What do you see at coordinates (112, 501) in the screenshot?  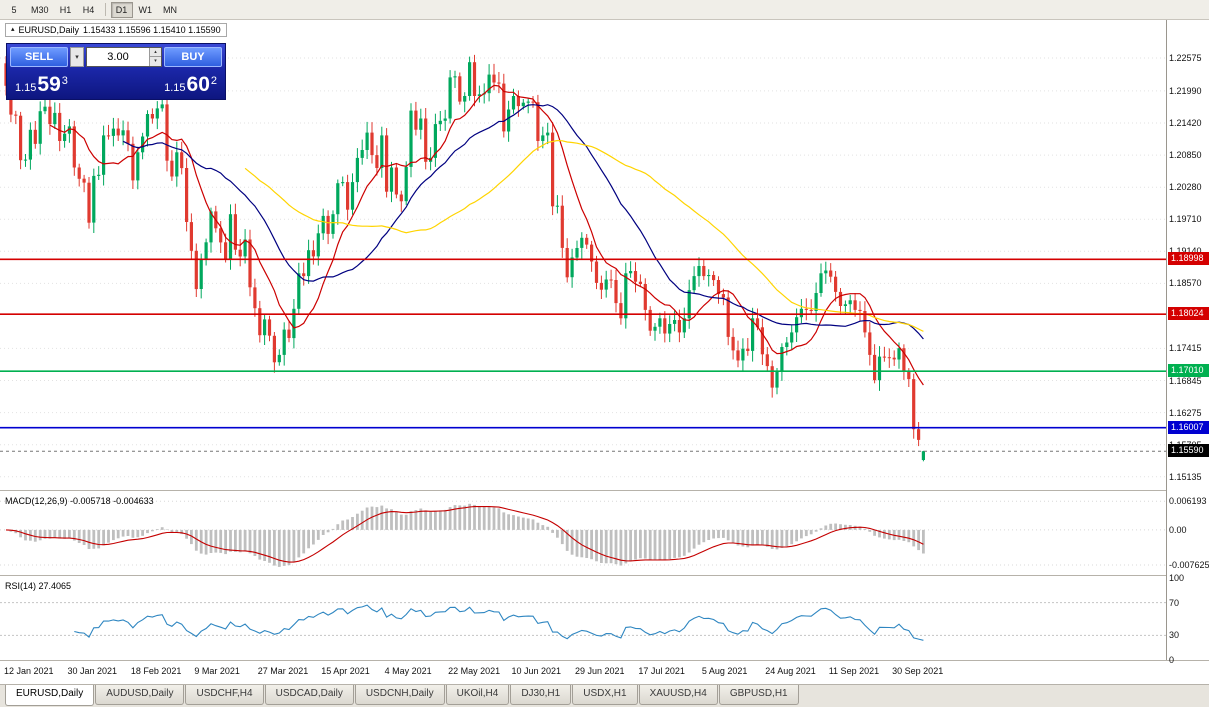 I see `macd-values: -0.005718 -0.004633` at bounding box center [112, 501].